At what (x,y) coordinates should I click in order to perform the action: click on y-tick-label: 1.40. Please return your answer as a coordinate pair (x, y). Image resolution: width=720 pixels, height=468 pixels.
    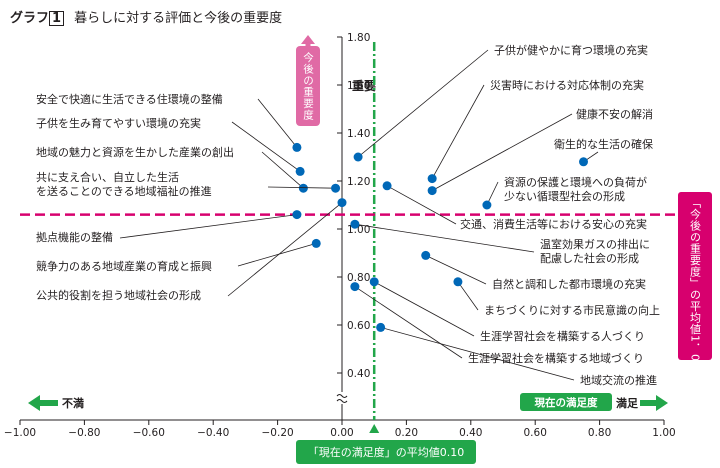
    Looking at the image, I should click on (358, 134).